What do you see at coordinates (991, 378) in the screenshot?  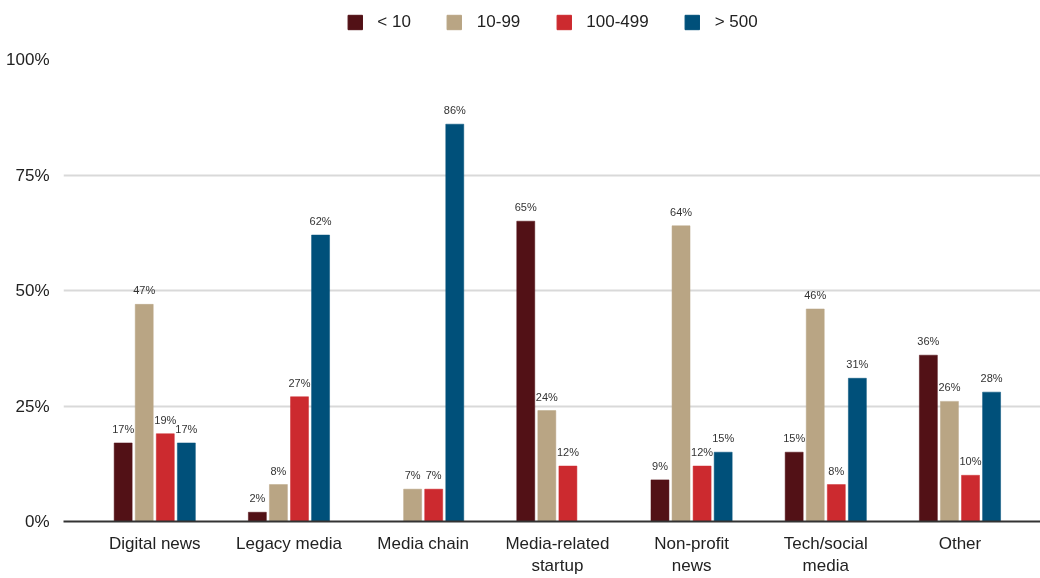 I see `data-label: 28%` at bounding box center [991, 378].